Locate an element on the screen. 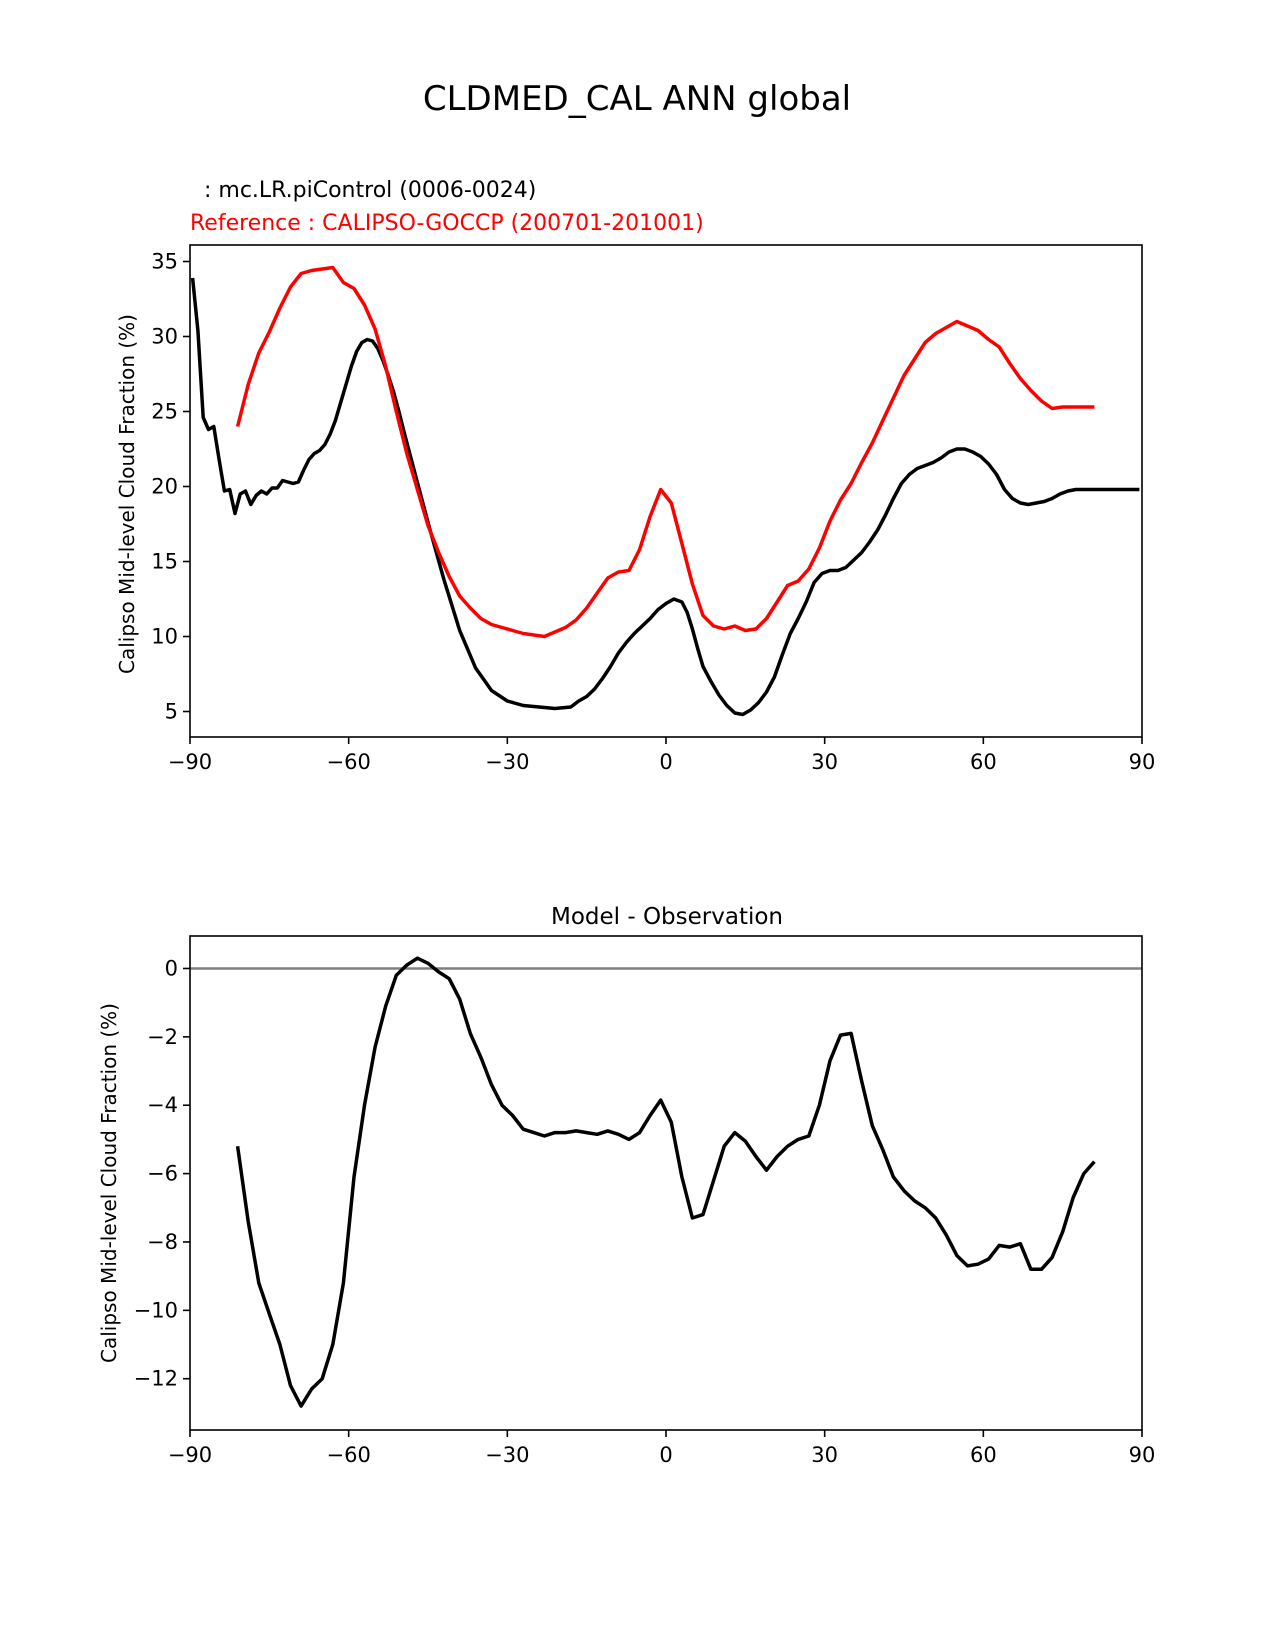 The height and width of the screenshot is (1650, 1275). top-y-axis-label: Calipso Mid-level Cloud Fraction (%) is located at coordinates (127, 494).